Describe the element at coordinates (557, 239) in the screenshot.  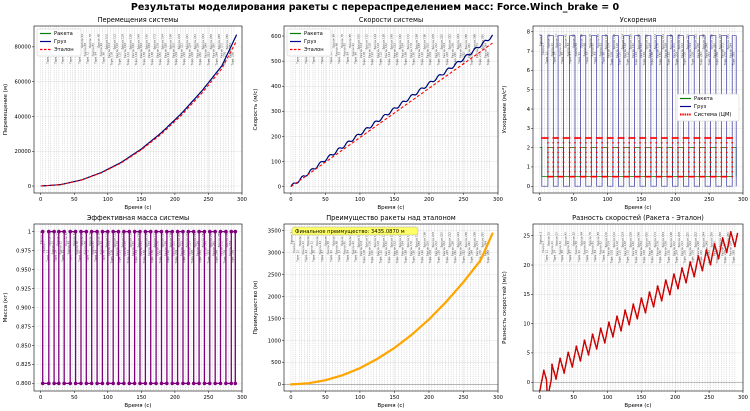
I see `event-label: Бросок 27` at that location.